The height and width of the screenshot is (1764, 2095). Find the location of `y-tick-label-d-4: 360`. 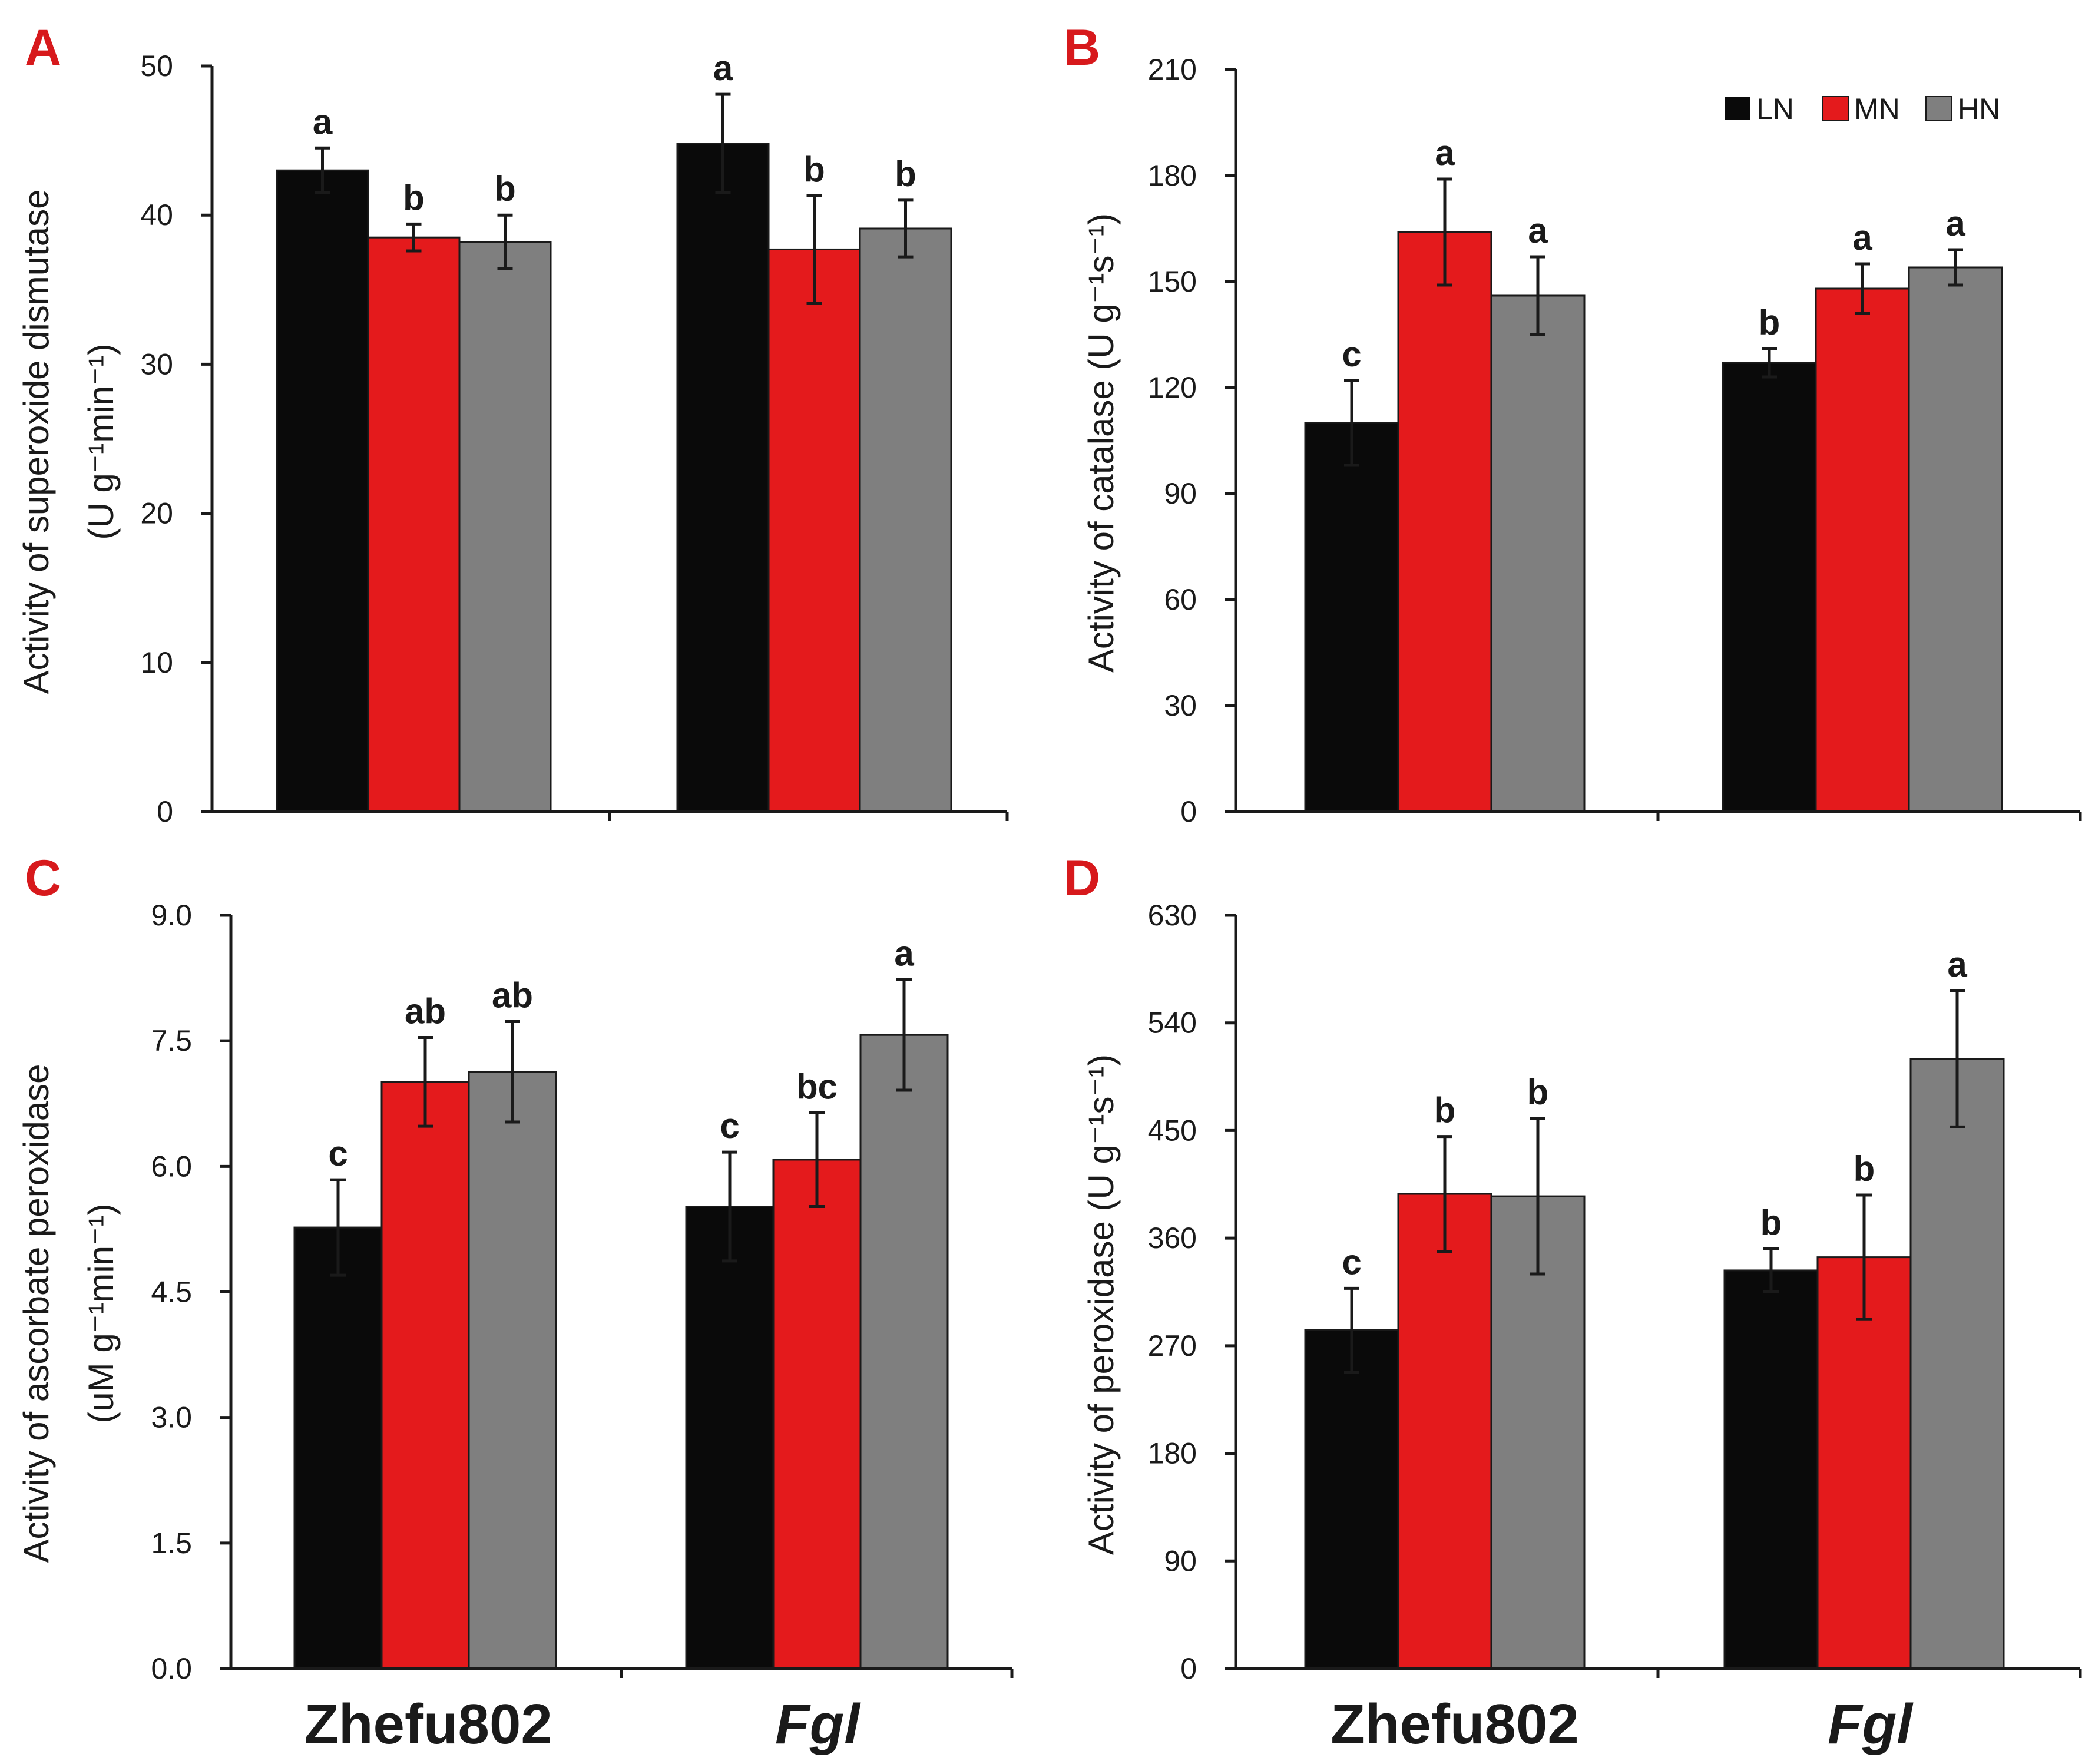

y-tick-label-d-4: 360 is located at coordinates (1172, 1238).